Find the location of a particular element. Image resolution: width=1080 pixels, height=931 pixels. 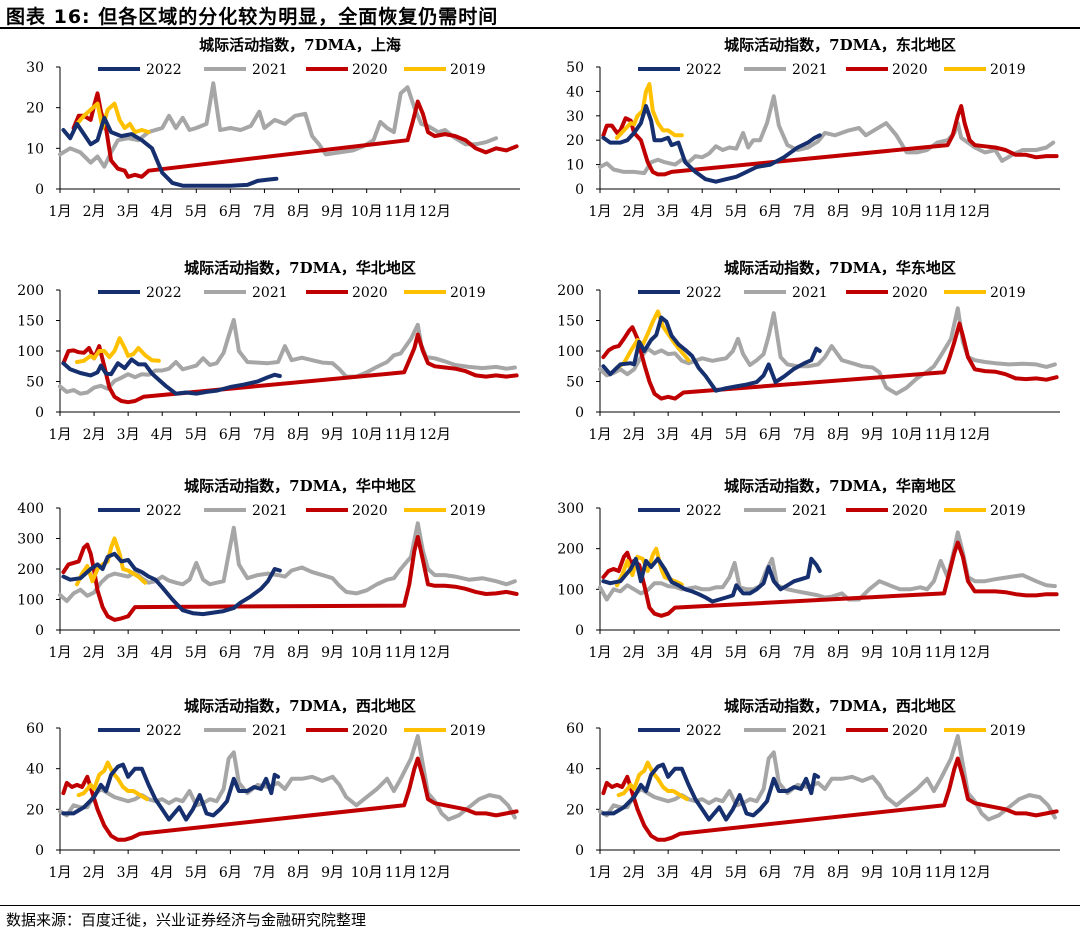

bottom-rule is located at coordinates (540, 905).